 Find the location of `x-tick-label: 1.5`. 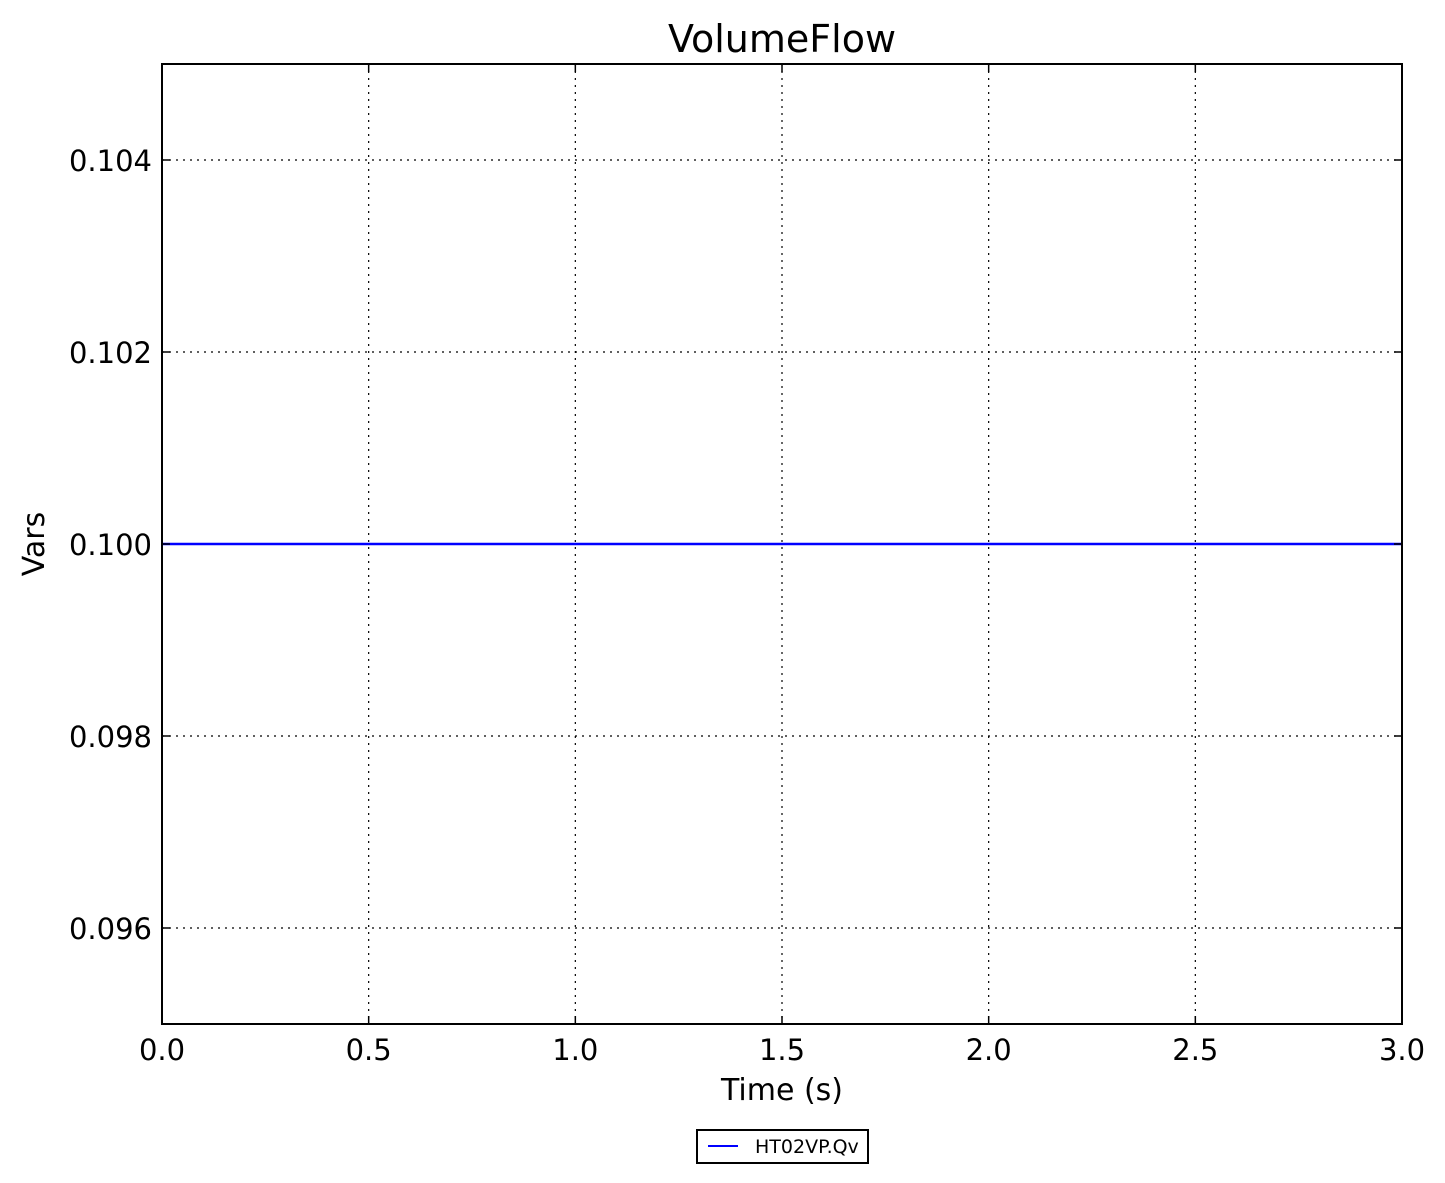

x-tick-label: 1.5 is located at coordinates (782, 1050).